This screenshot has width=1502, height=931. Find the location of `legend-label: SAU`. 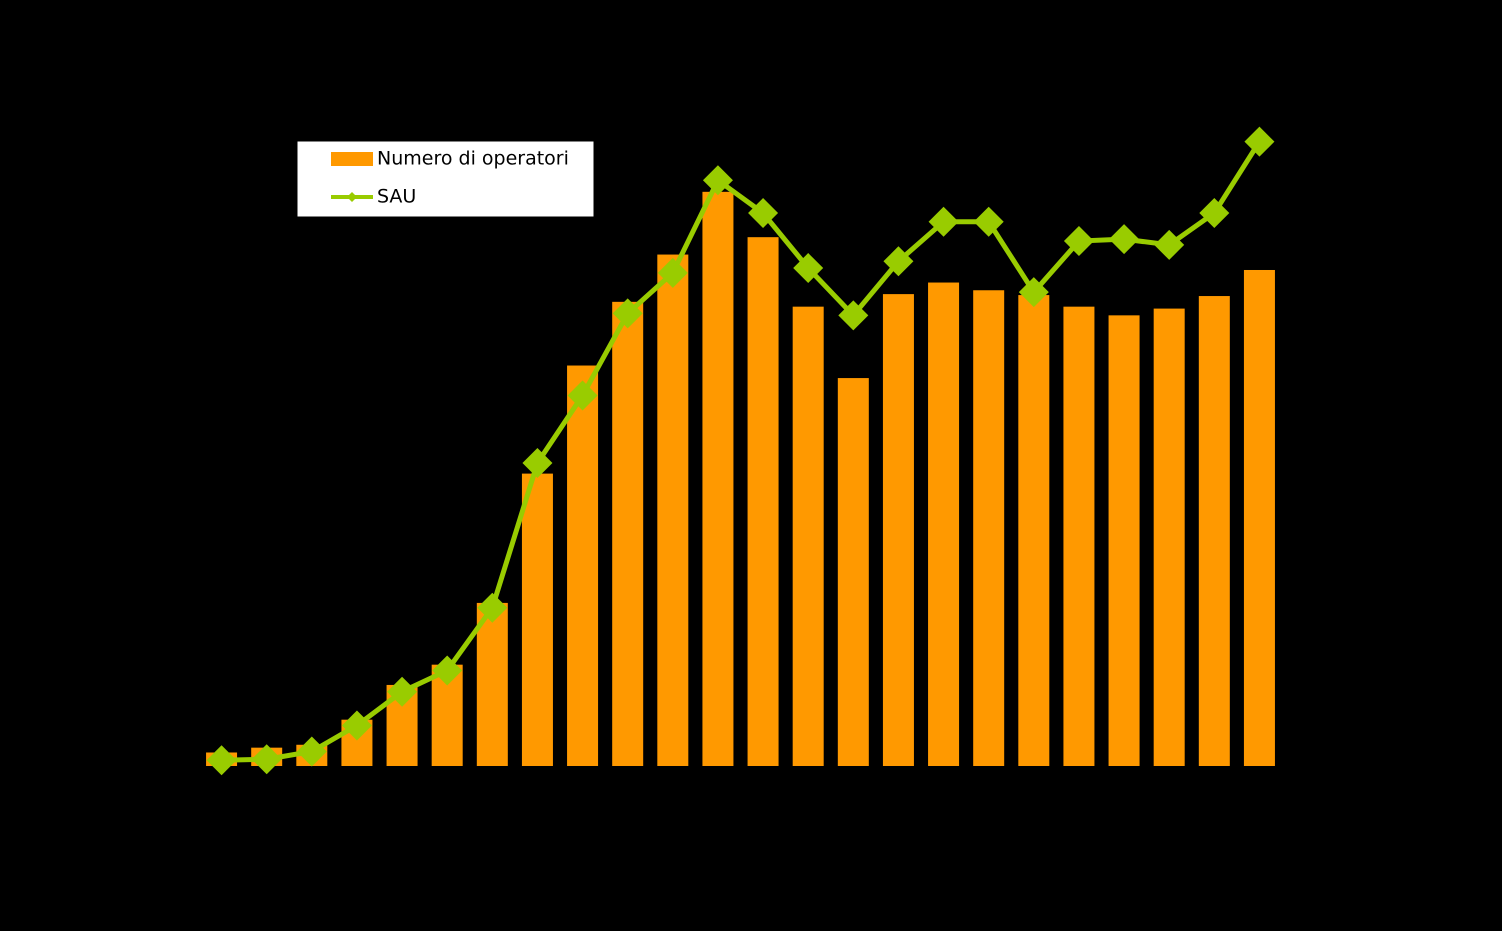

legend-label: SAU is located at coordinates (396, 197).